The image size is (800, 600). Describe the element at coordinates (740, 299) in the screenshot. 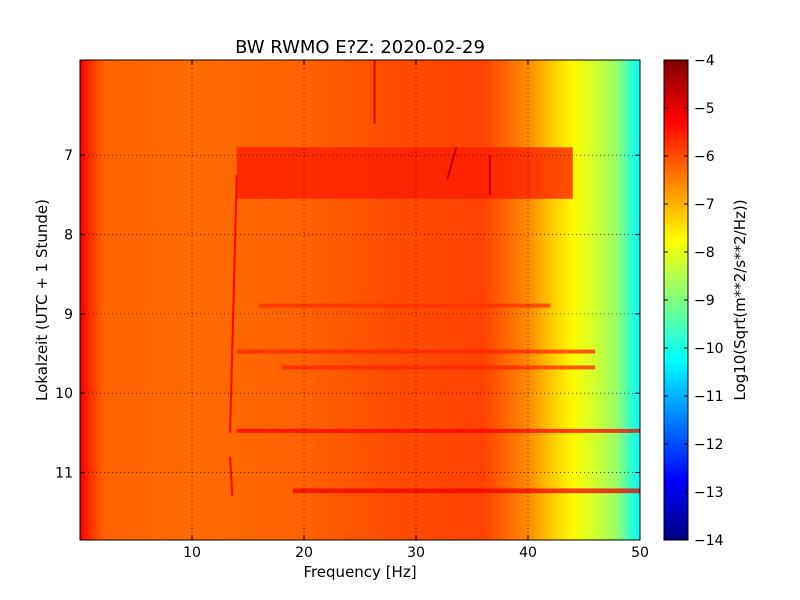

I see `colorbar-label: Log10(Sqrt(m**2/s**2/Hz))` at that location.